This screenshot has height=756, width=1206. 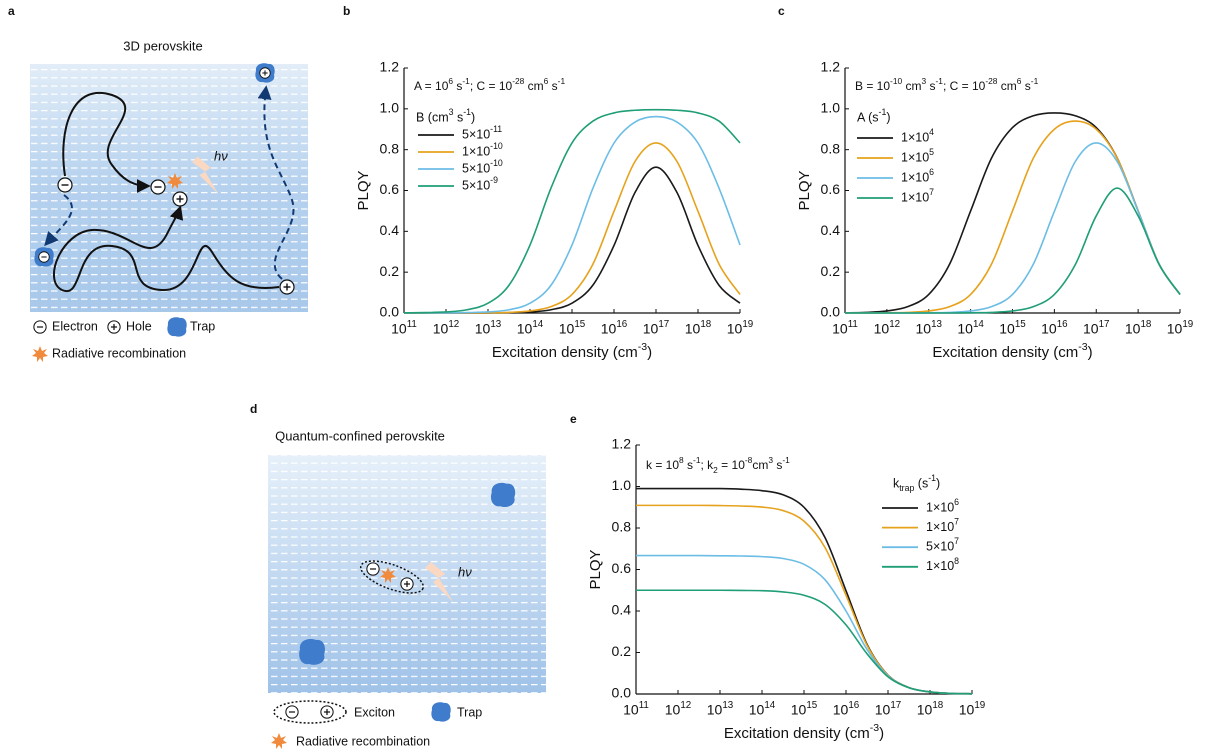 I want to click on legend-label: 5×10⁷, so click(x=942, y=545).